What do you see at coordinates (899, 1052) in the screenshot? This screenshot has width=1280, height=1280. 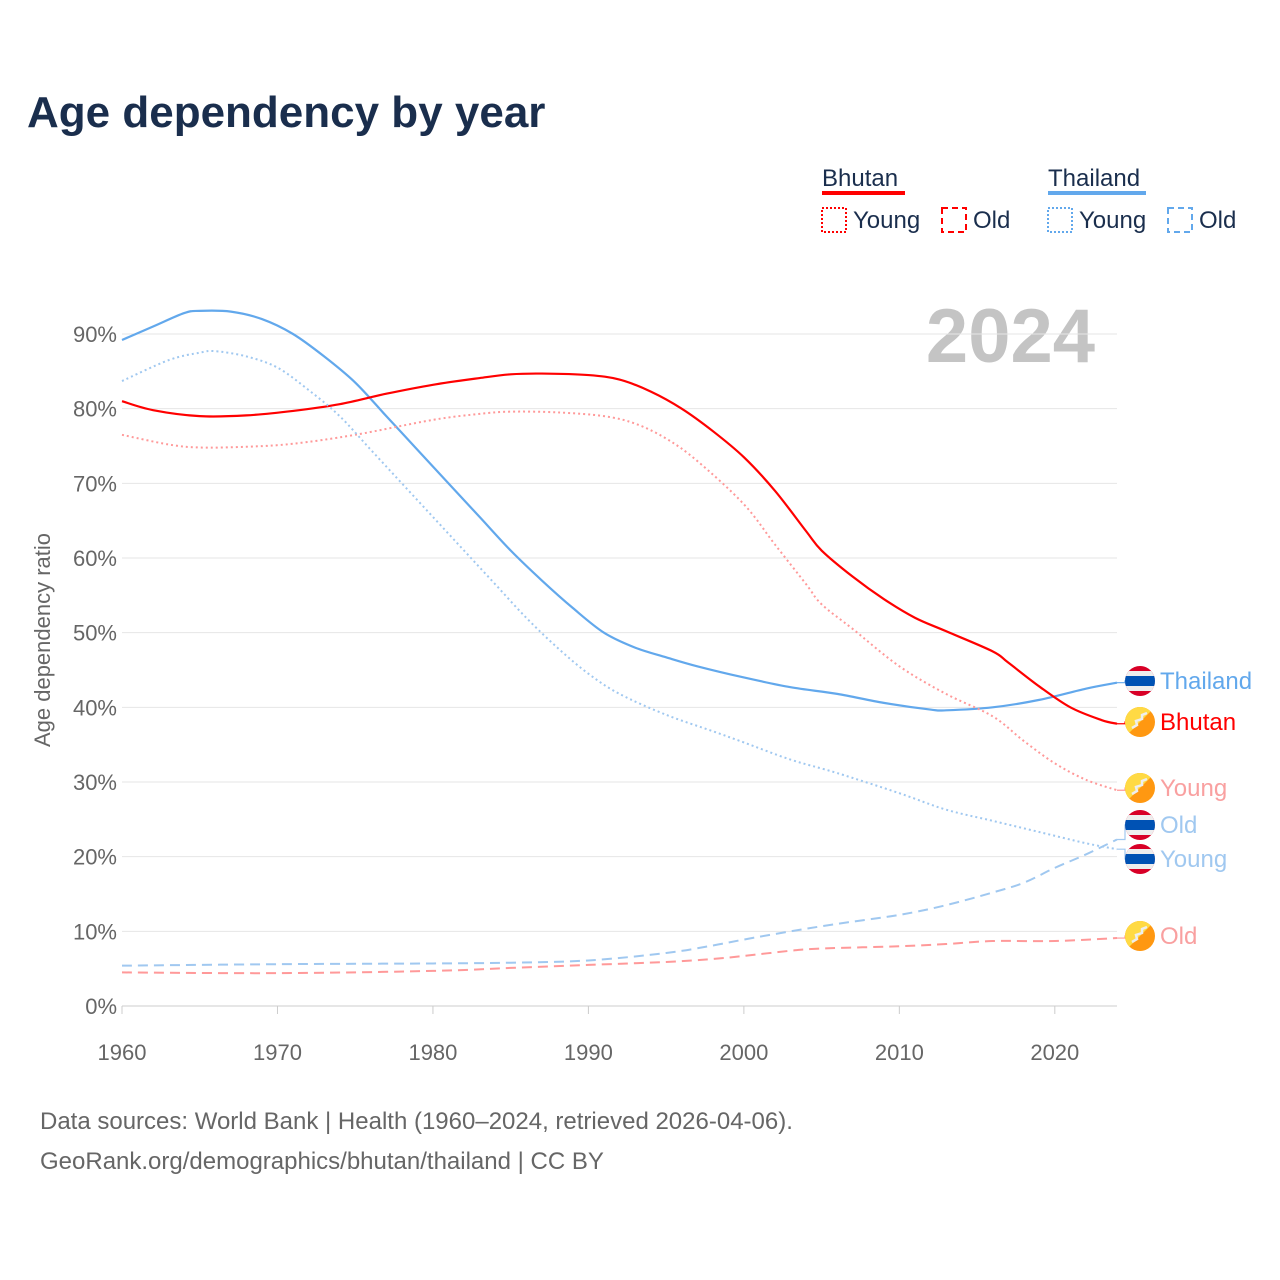 I see `x-tick-label: 2010` at bounding box center [899, 1052].